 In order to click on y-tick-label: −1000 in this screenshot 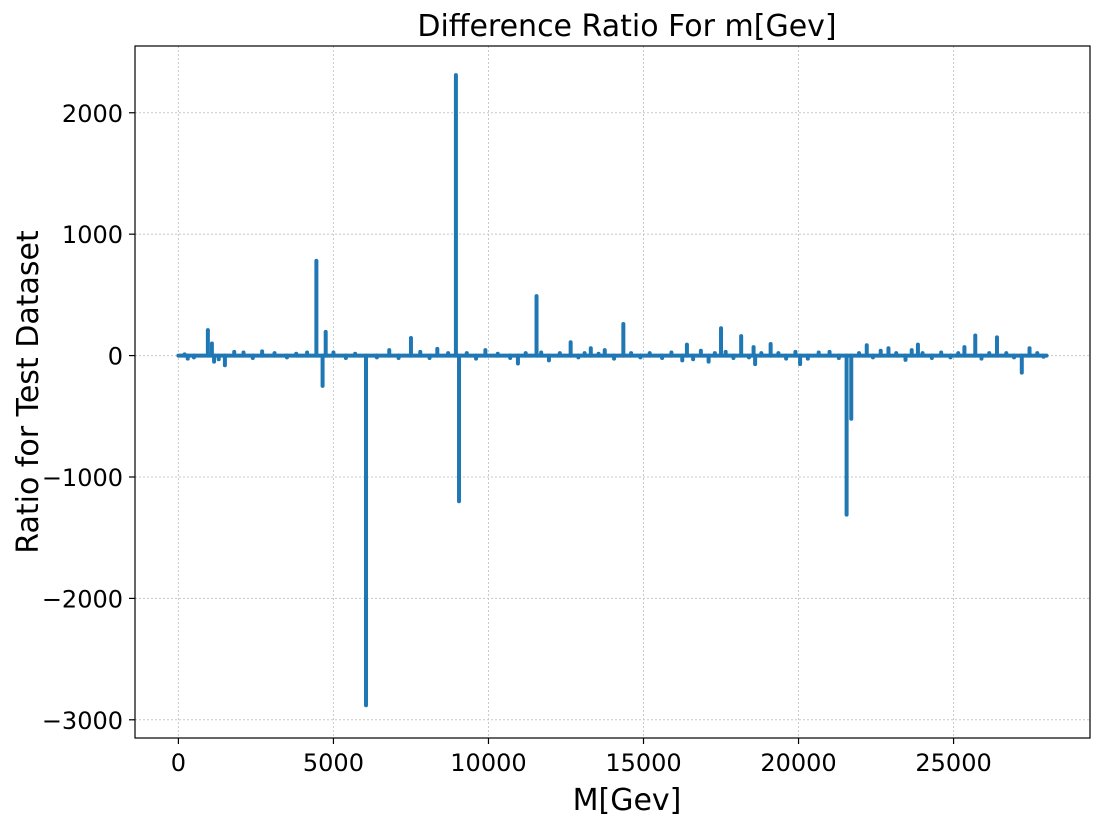, I will do `click(82, 478)`.